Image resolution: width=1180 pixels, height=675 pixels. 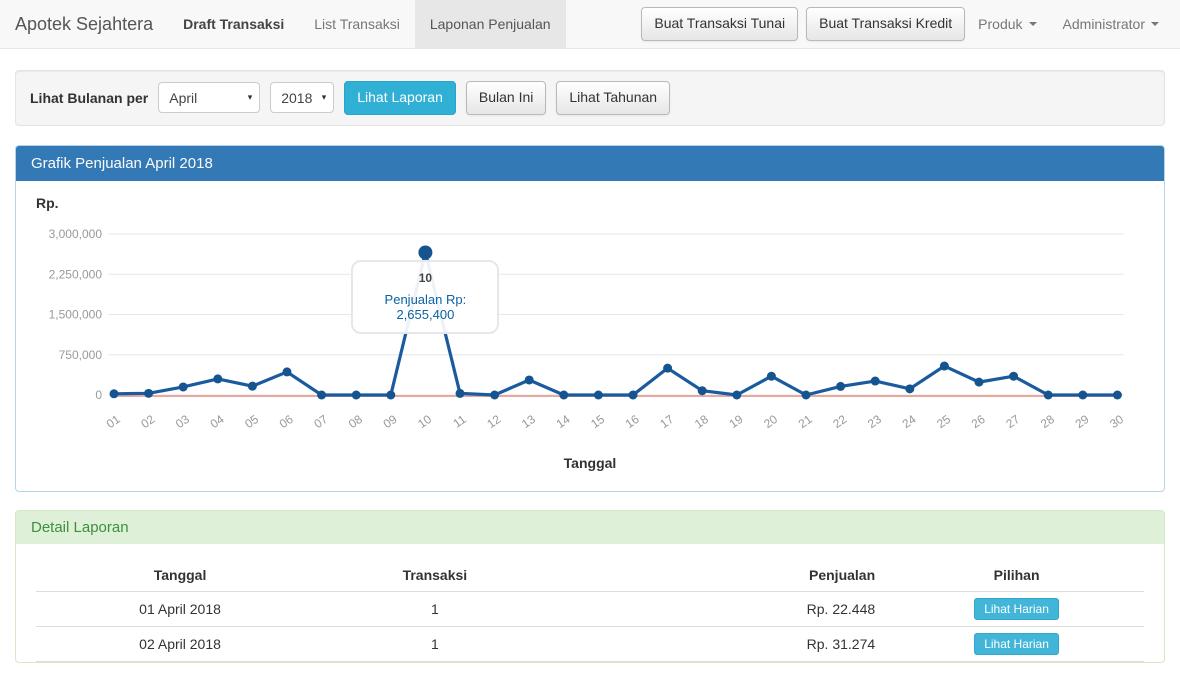 What do you see at coordinates (736, 421) in the screenshot?
I see `svg-text: 19` at bounding box center [736, 421].